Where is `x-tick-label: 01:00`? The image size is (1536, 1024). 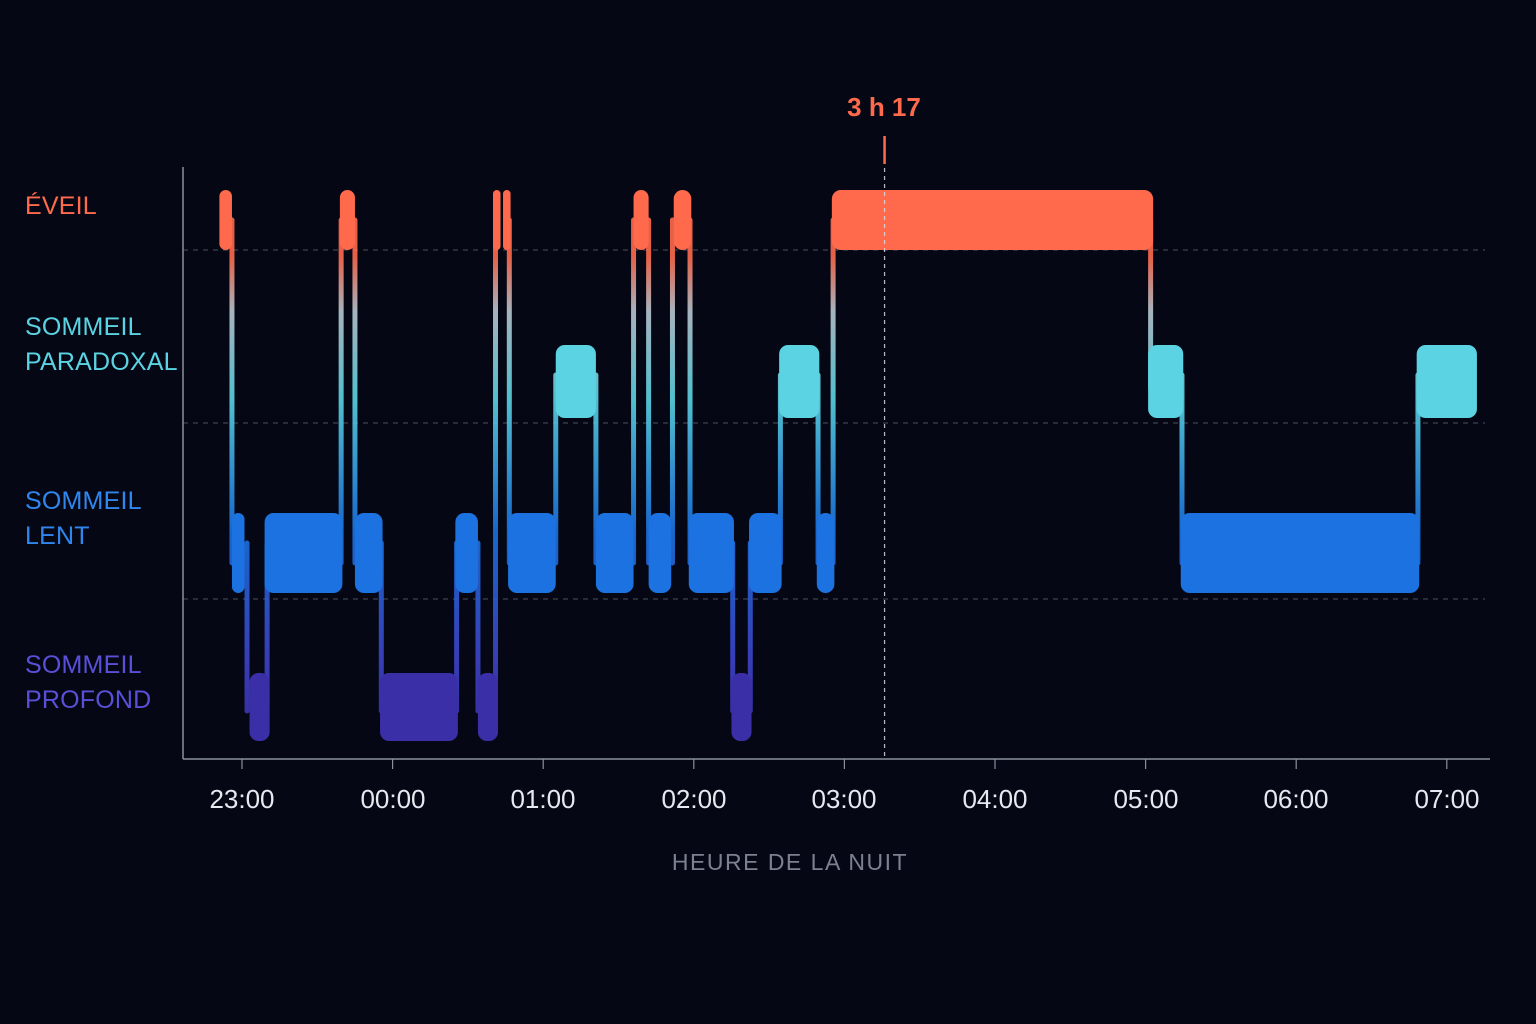 x-tick-label: 01:00 is located at coordinates (543, 799).